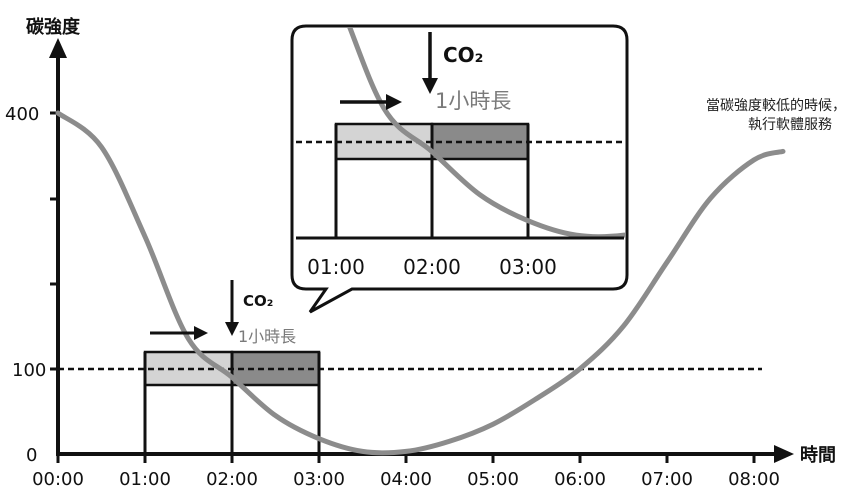 The width and height of the screenshot is (866, 491). Describe the element at coordinates (473, 101) in the screenshot. I see `inset-duration-label: 1小時長` at that location.